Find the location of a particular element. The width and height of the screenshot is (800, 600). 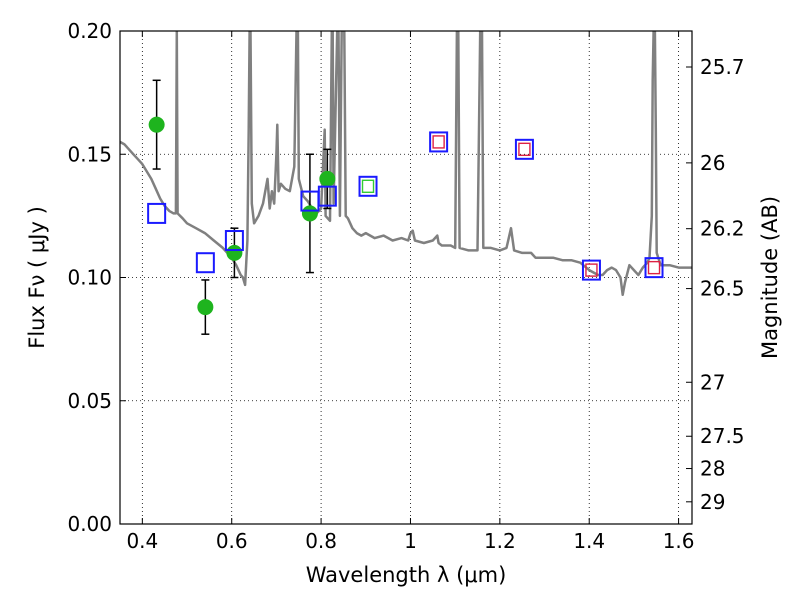

right-y-axis-label: Magnitude (AB) is located at coordinates (770, 277).